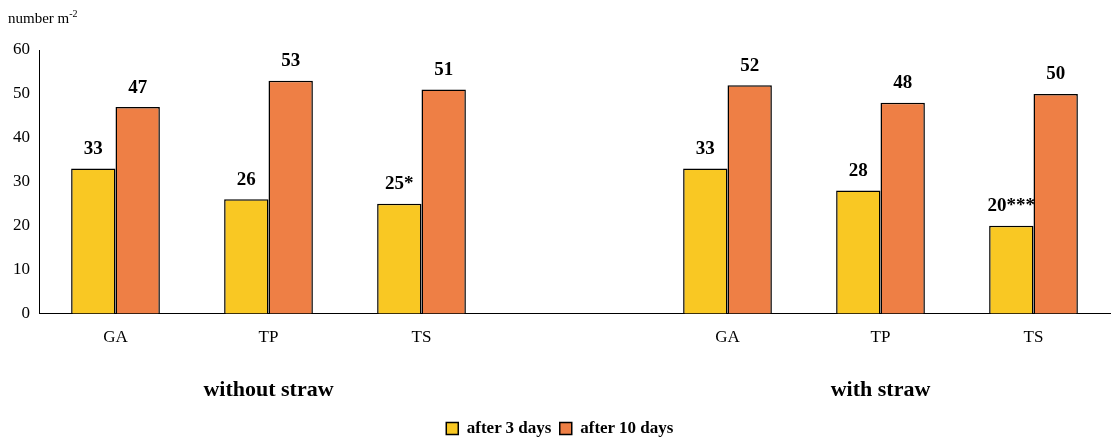 This screenshot has height=447, width=1118. I want to click on y-tick-label: 30, so click(21, 181).